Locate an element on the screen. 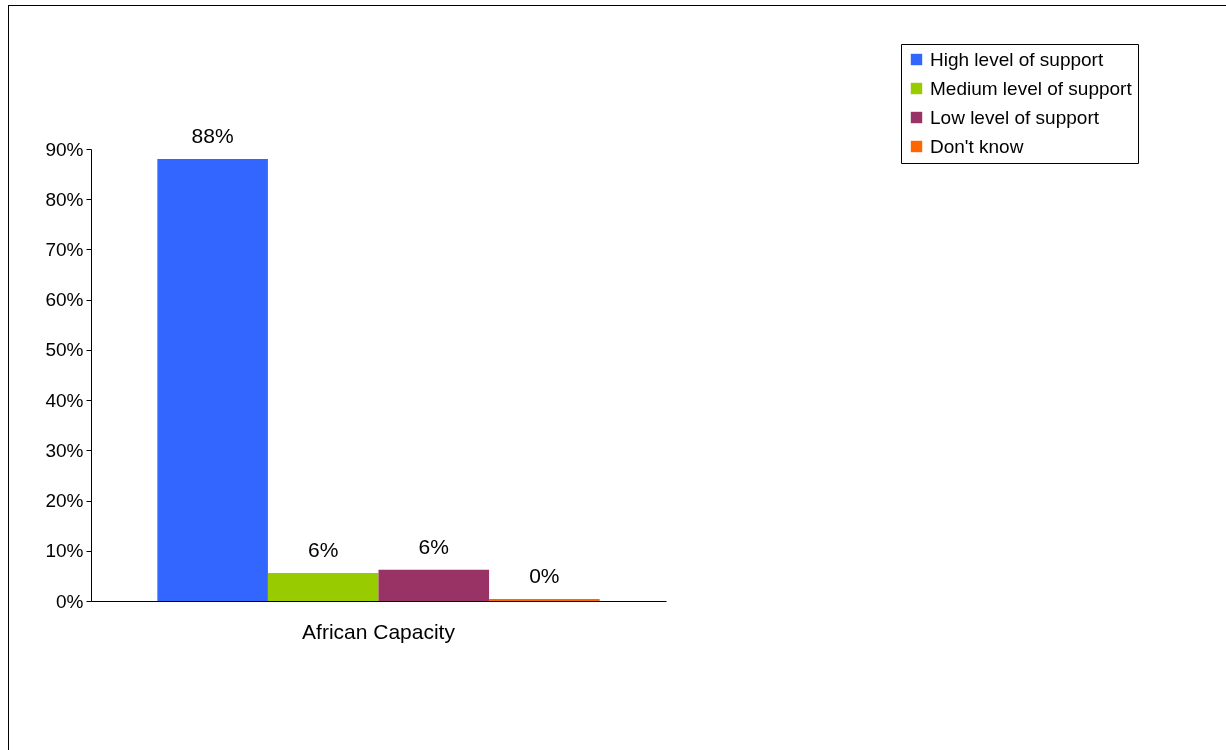  y-tick-label: 20% is located at coordinates (64, 501).